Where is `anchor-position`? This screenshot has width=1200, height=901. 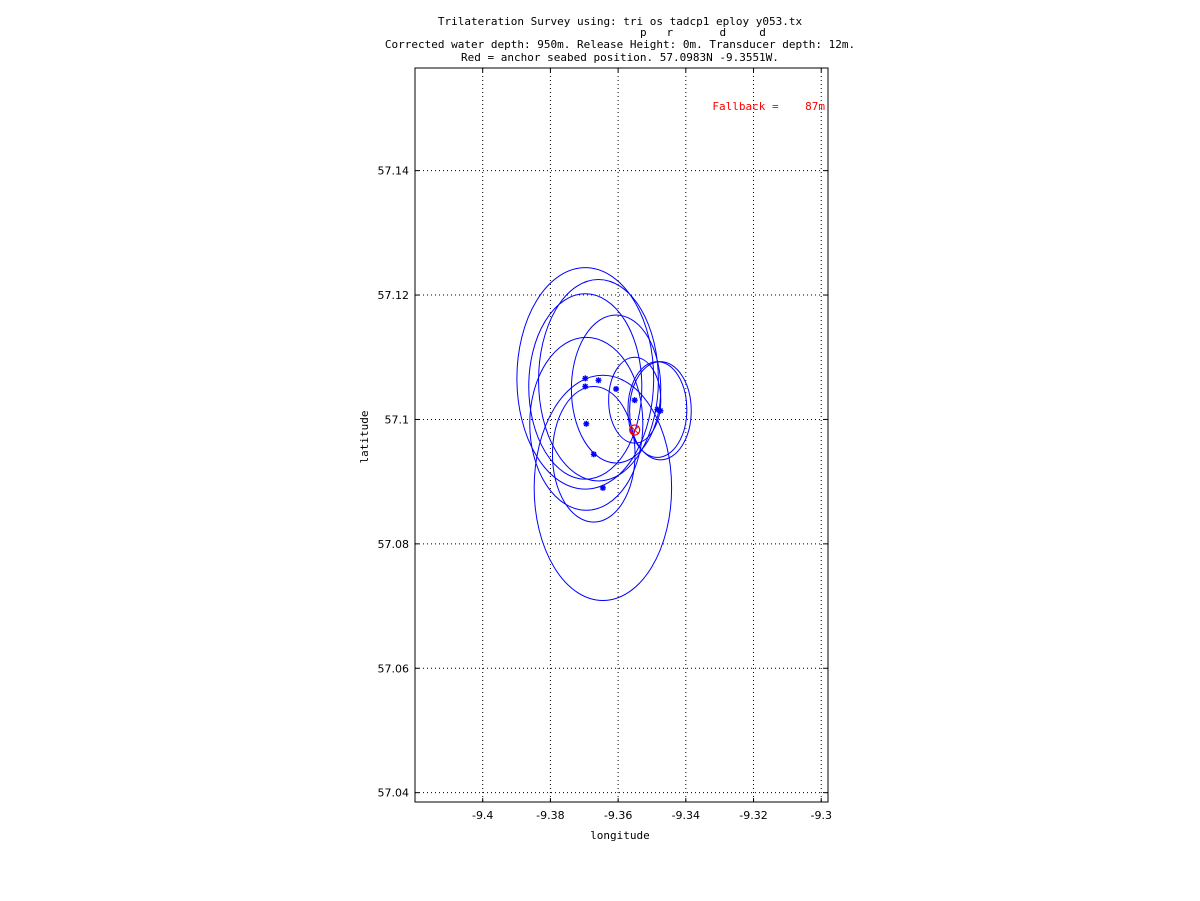
anchor-position is located at coordinates (635, 430).